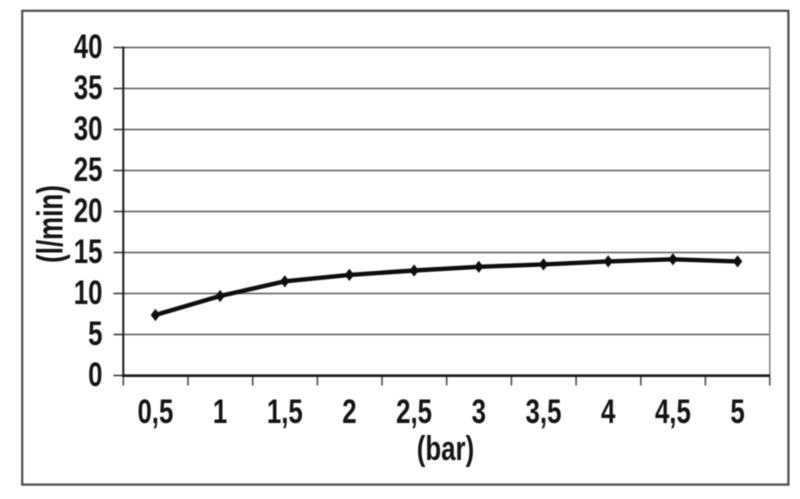  I want to click on svg-text: 30, so click(88, 129).